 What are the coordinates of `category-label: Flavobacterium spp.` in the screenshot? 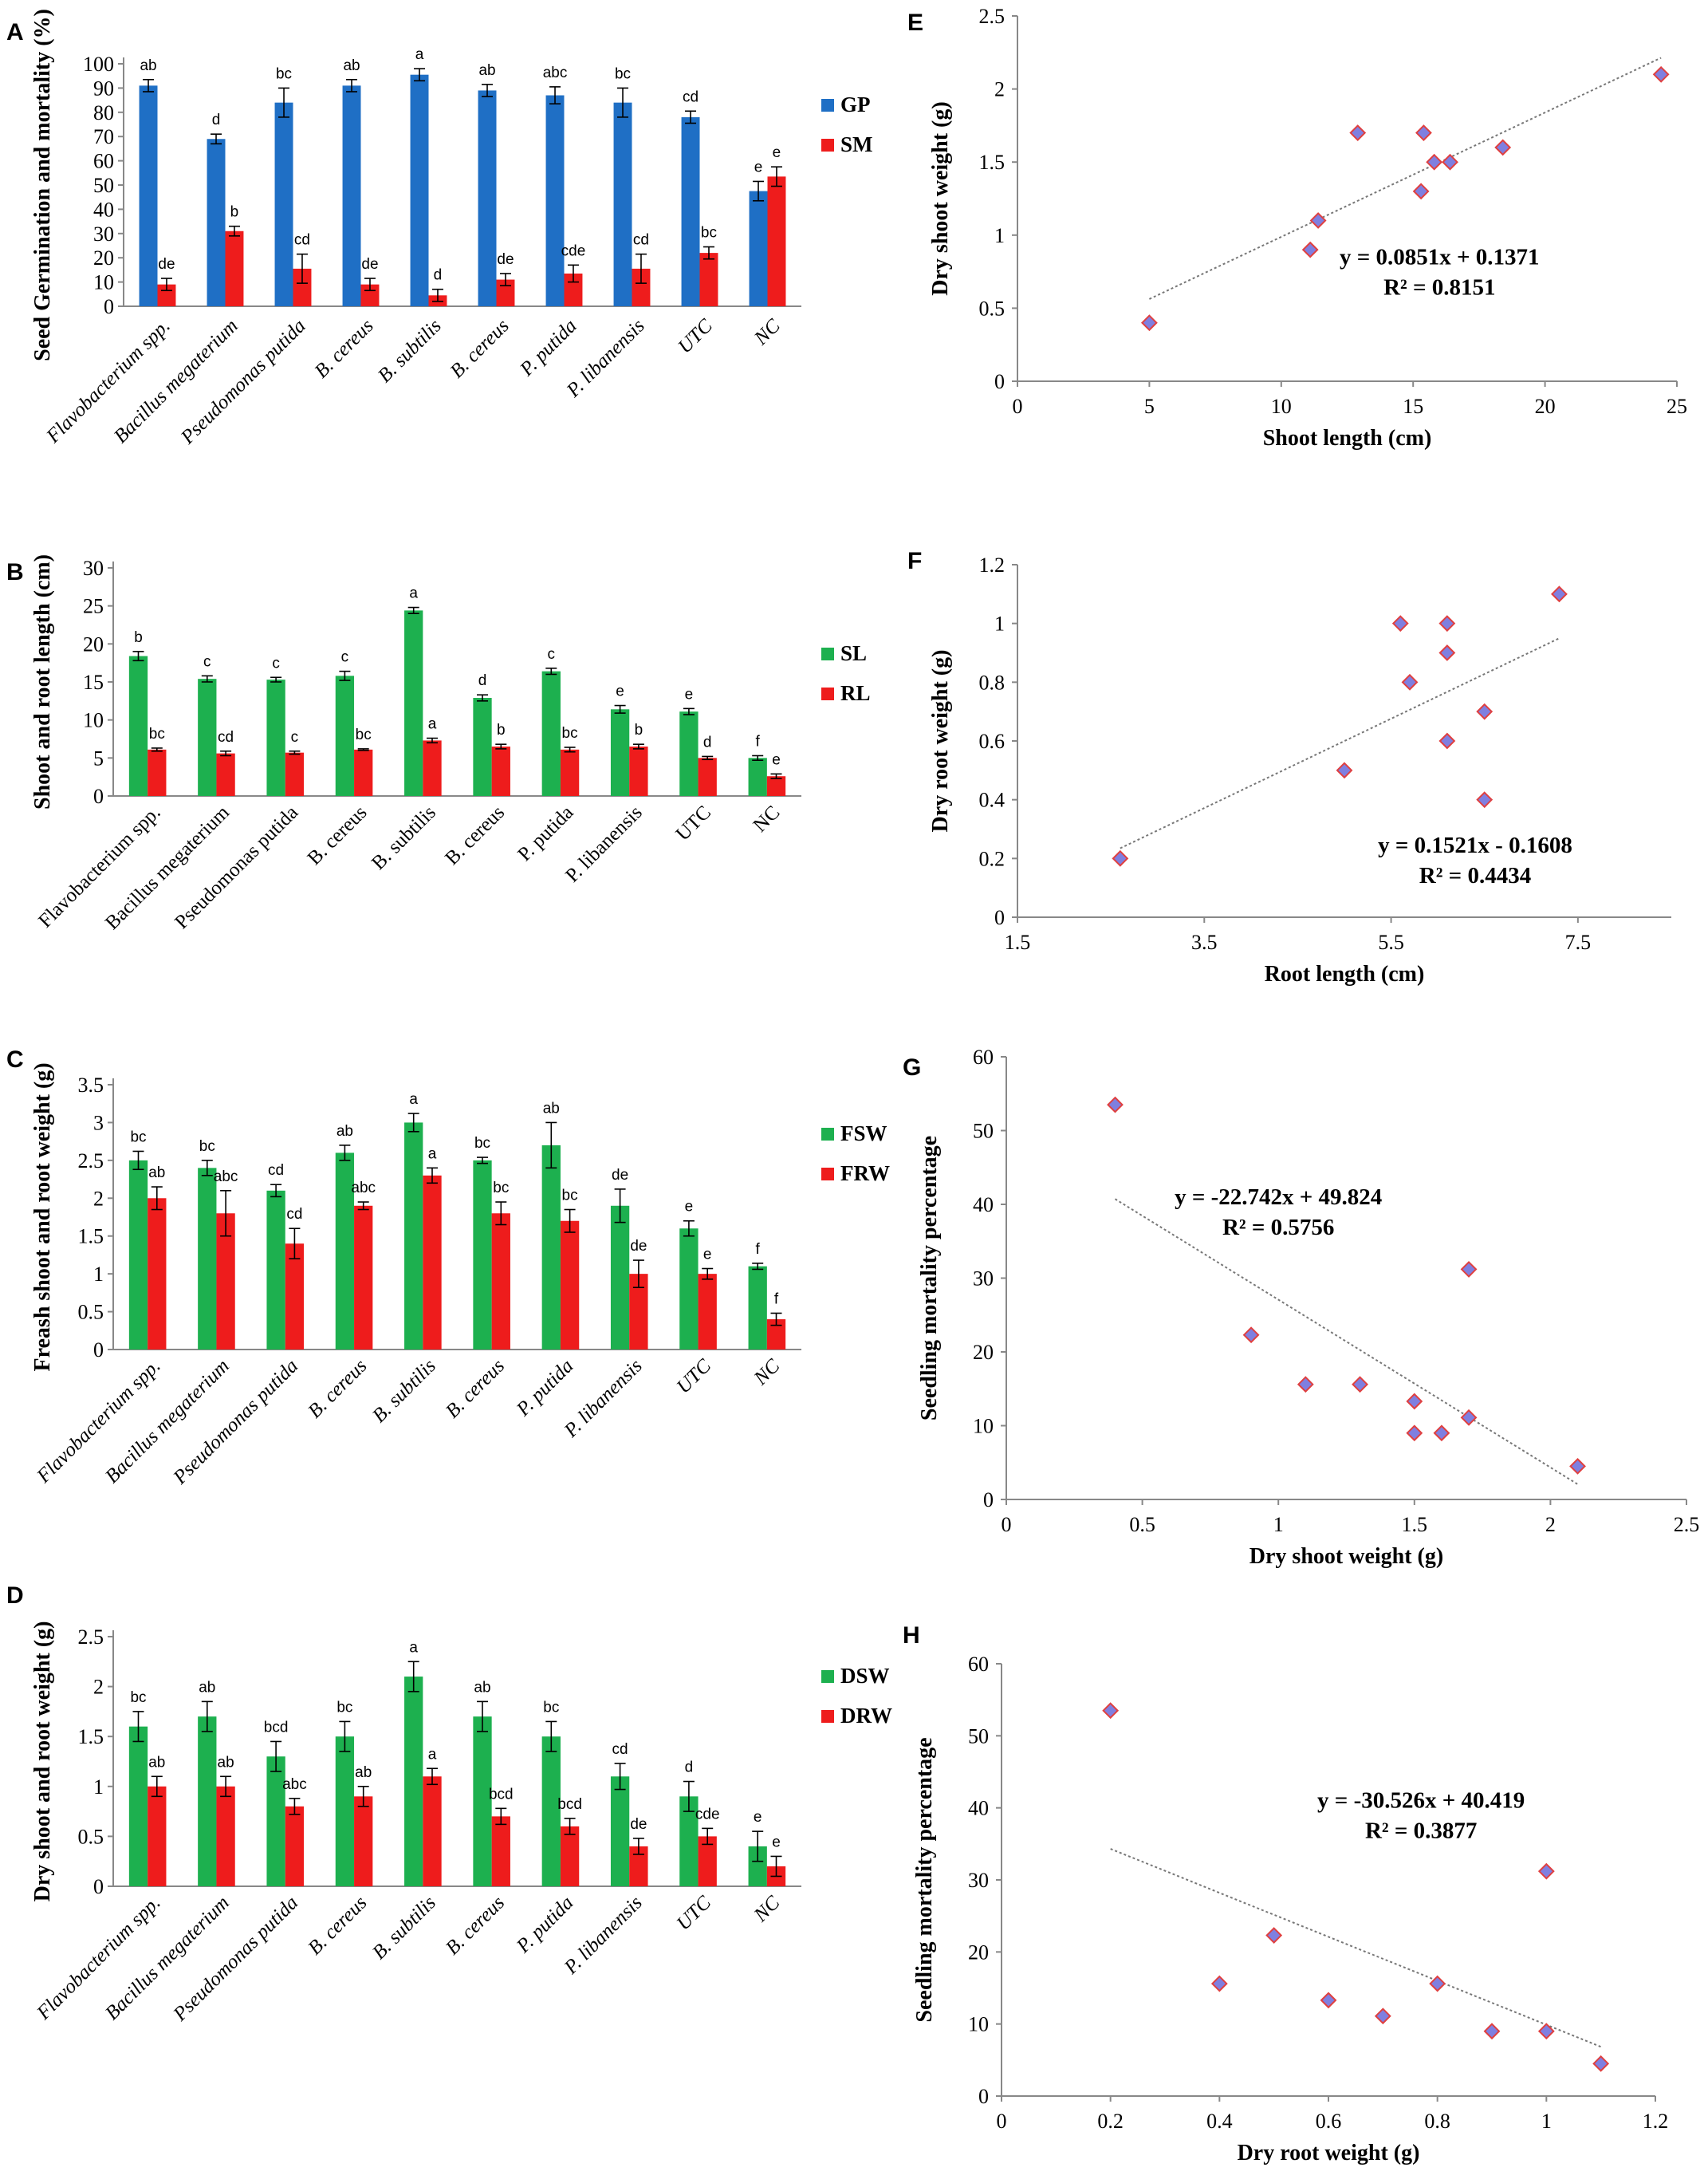 It's located at (99, 1421).